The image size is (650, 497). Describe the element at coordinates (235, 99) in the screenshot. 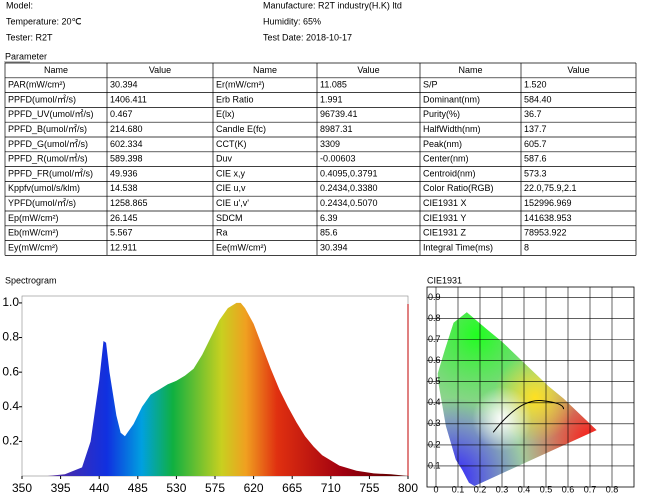

I see `cell-name: Erb Ratio` at that location.